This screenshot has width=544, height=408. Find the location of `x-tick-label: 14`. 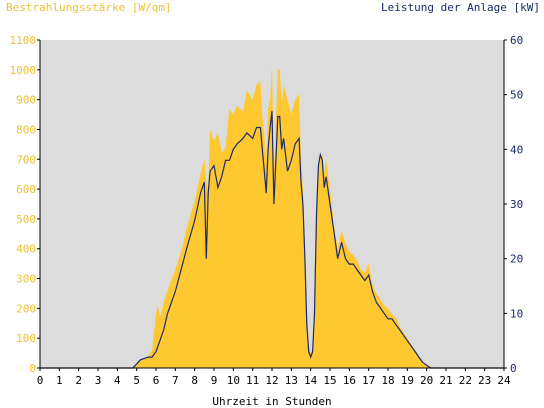

x-tick-label: 14 is located at coordinates (311, 380).